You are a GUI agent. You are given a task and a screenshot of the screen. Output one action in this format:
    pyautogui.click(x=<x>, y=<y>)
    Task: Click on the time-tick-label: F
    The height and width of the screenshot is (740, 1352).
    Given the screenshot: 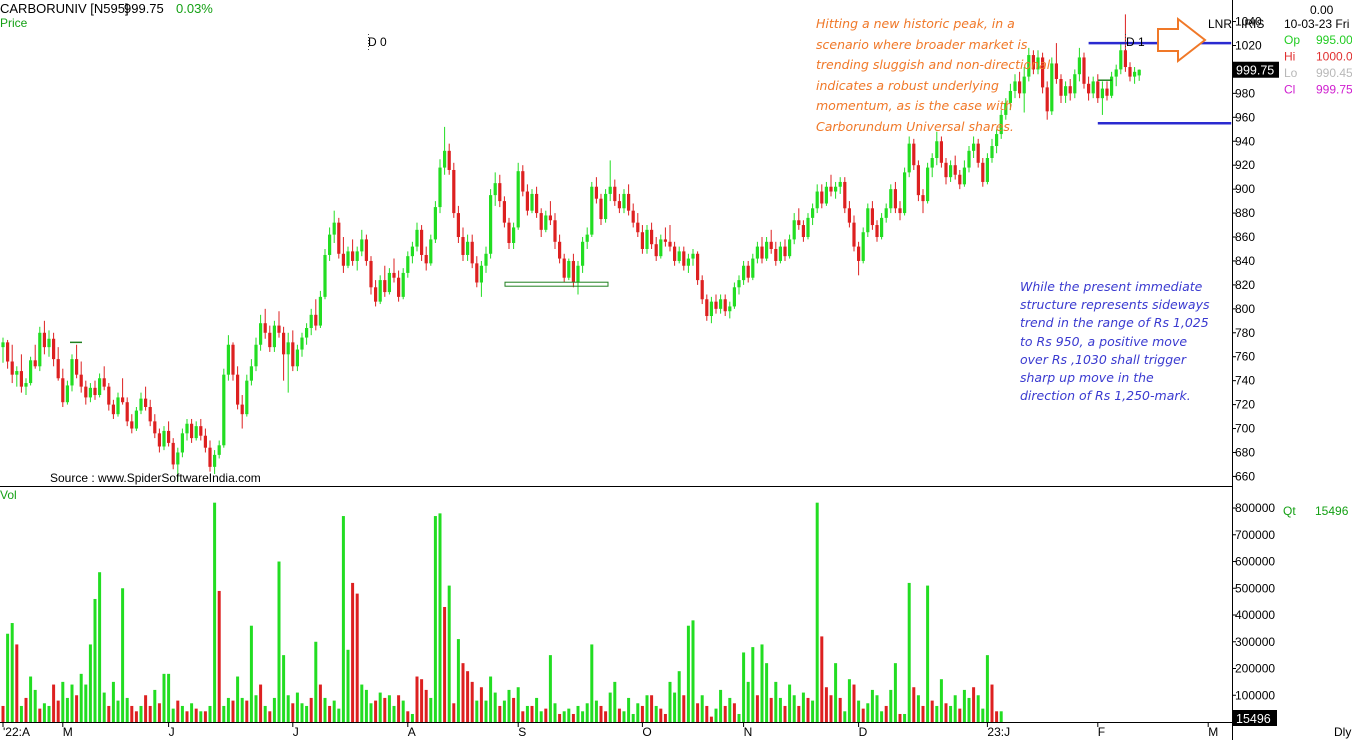 What is the action you would take?
    pyautogui.click(x=1101, y=732)
    